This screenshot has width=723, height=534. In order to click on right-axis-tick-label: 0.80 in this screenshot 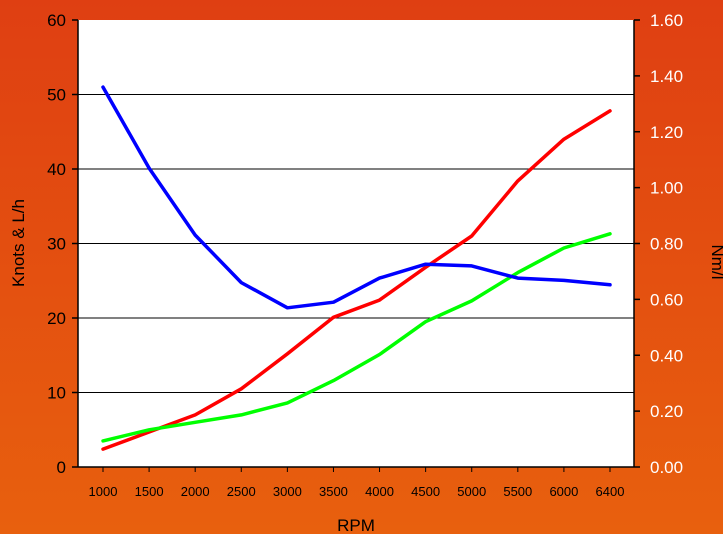, I will do `click(666, 244)`.